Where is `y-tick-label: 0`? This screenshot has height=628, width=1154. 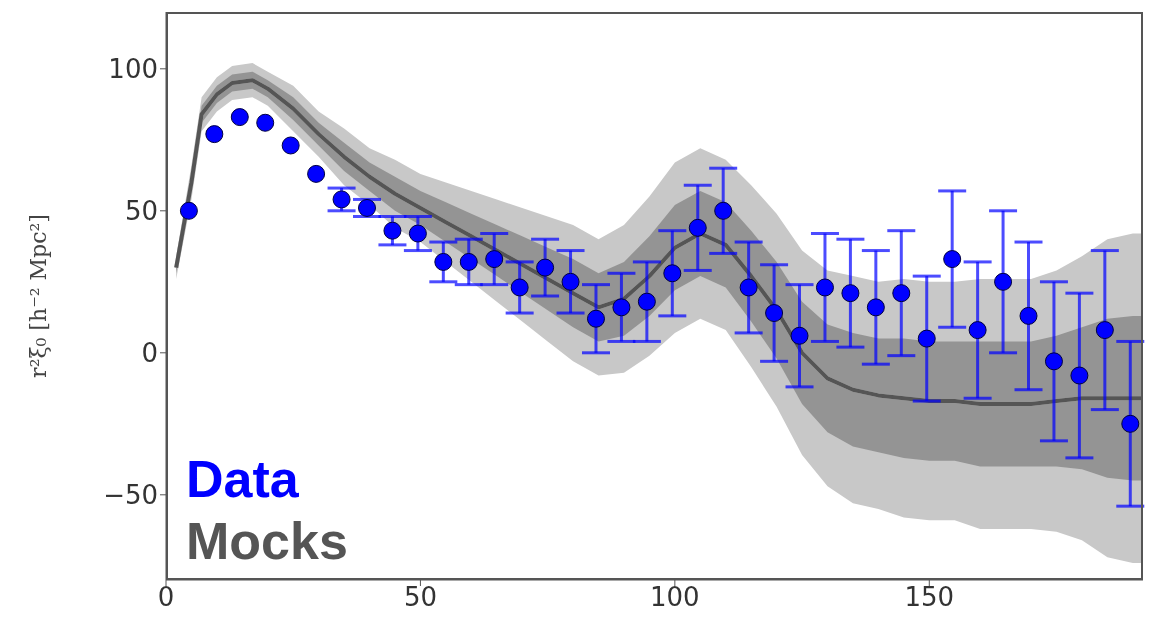
y-tick-label: 0 is located at coordinates (149, 353).